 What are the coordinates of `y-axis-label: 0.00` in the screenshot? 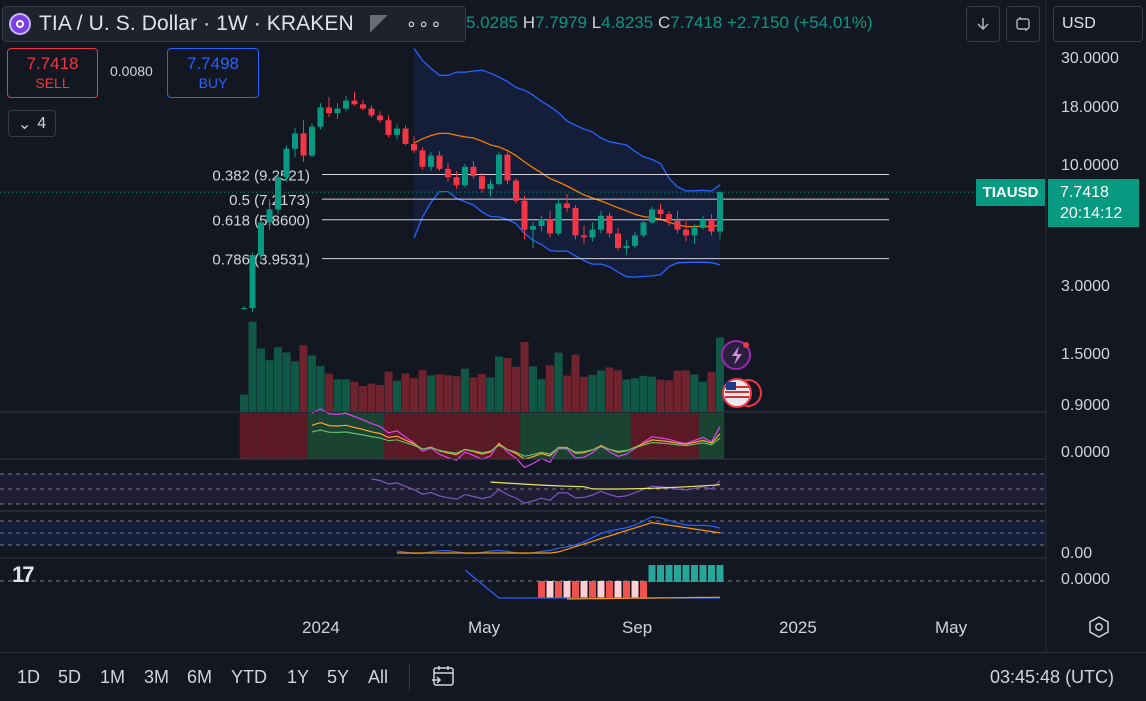 It's located at (1077, 553).